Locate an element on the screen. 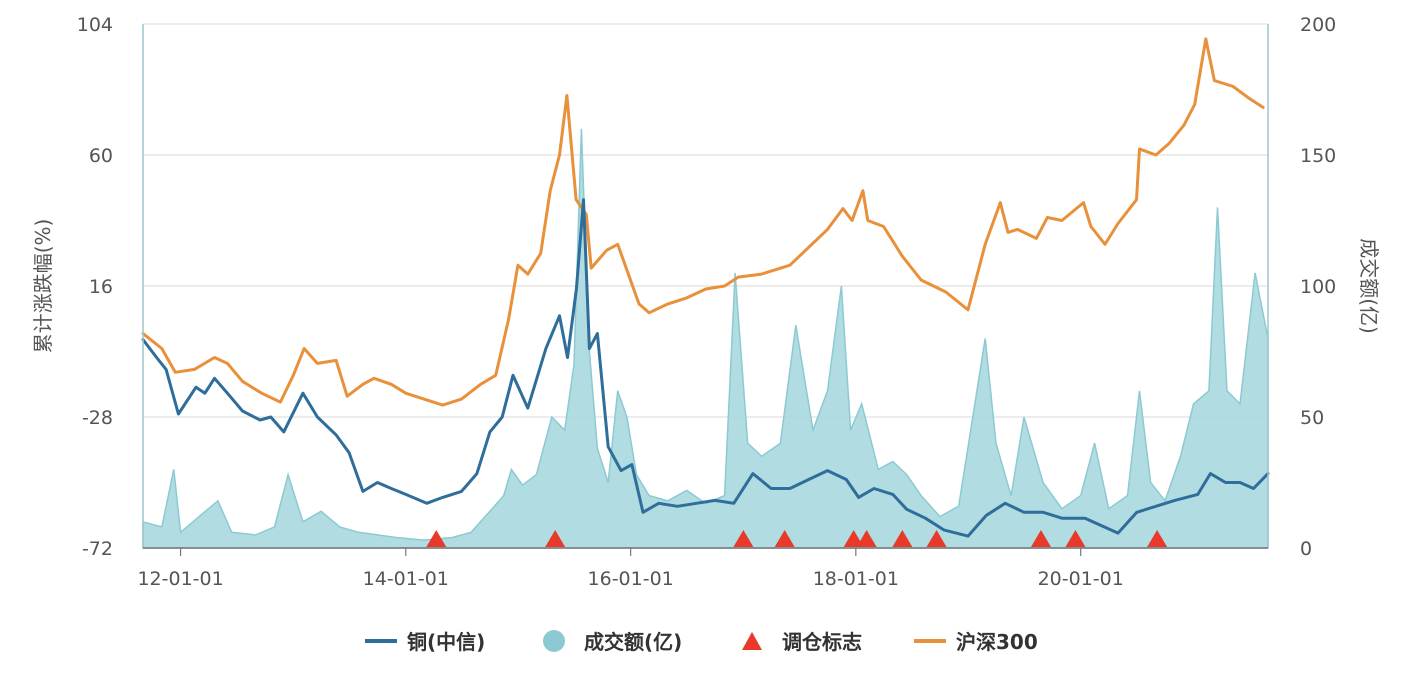 Image resolution: width=1404 pixels, height=690 pixels. x-tick-label: 20-01-01 is located at coordinates (1081, 579).